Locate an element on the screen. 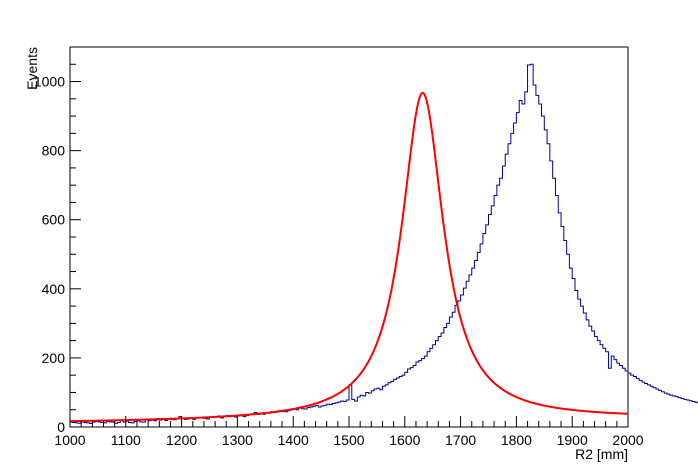 The image size is (698, 474). x-tick-label: 1400 is located at coordinates (293, 440).